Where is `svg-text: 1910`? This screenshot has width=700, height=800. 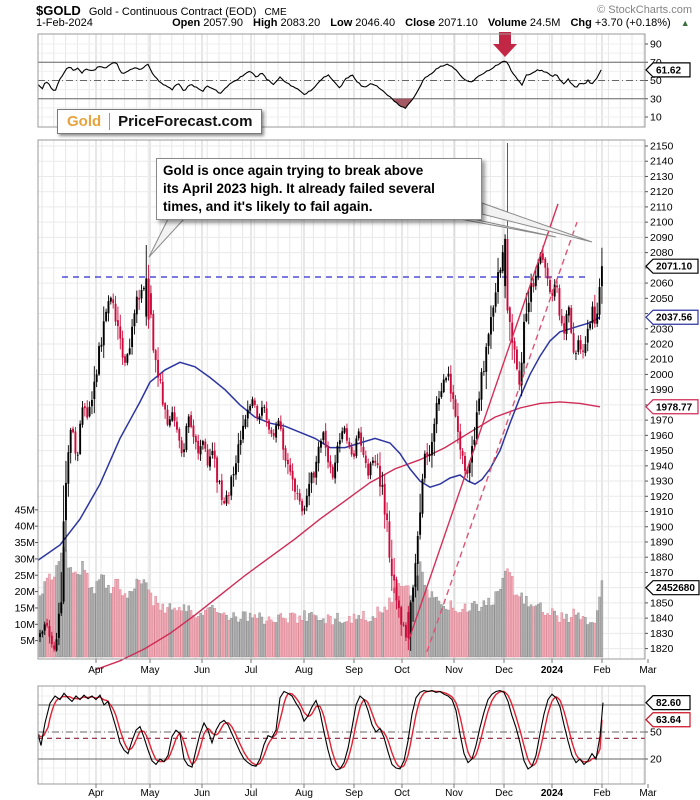
svg-text: 1910 is located at coordinates (662, 512).